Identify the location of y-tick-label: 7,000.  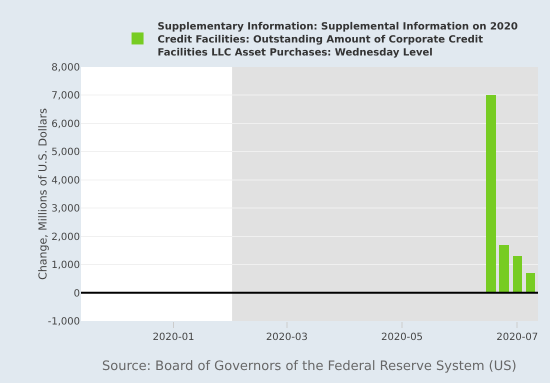
(65, 96).